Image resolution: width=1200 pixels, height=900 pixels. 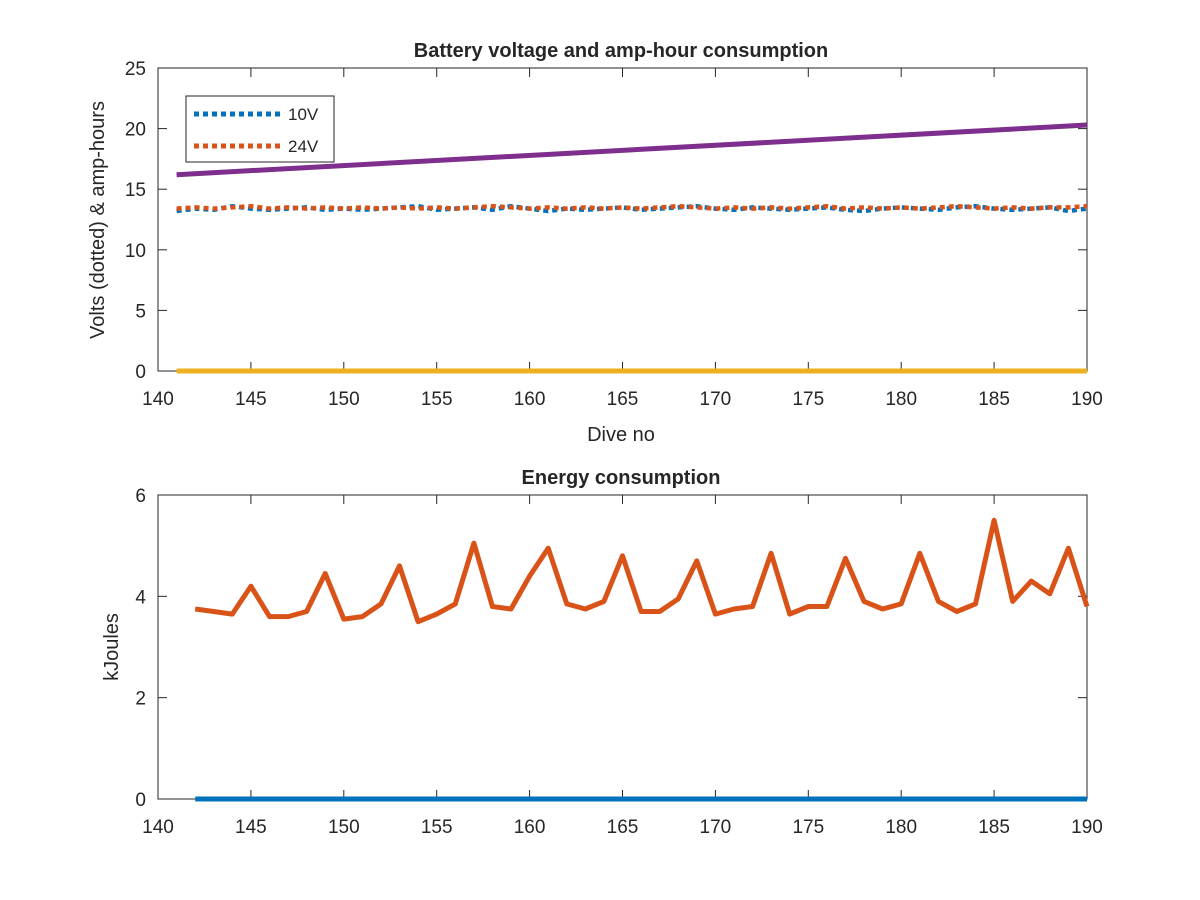 What do you see at coordinates (135, 130) in the screenshot?
I see `y-tick-label: 20` at bounding box center [135, 130].